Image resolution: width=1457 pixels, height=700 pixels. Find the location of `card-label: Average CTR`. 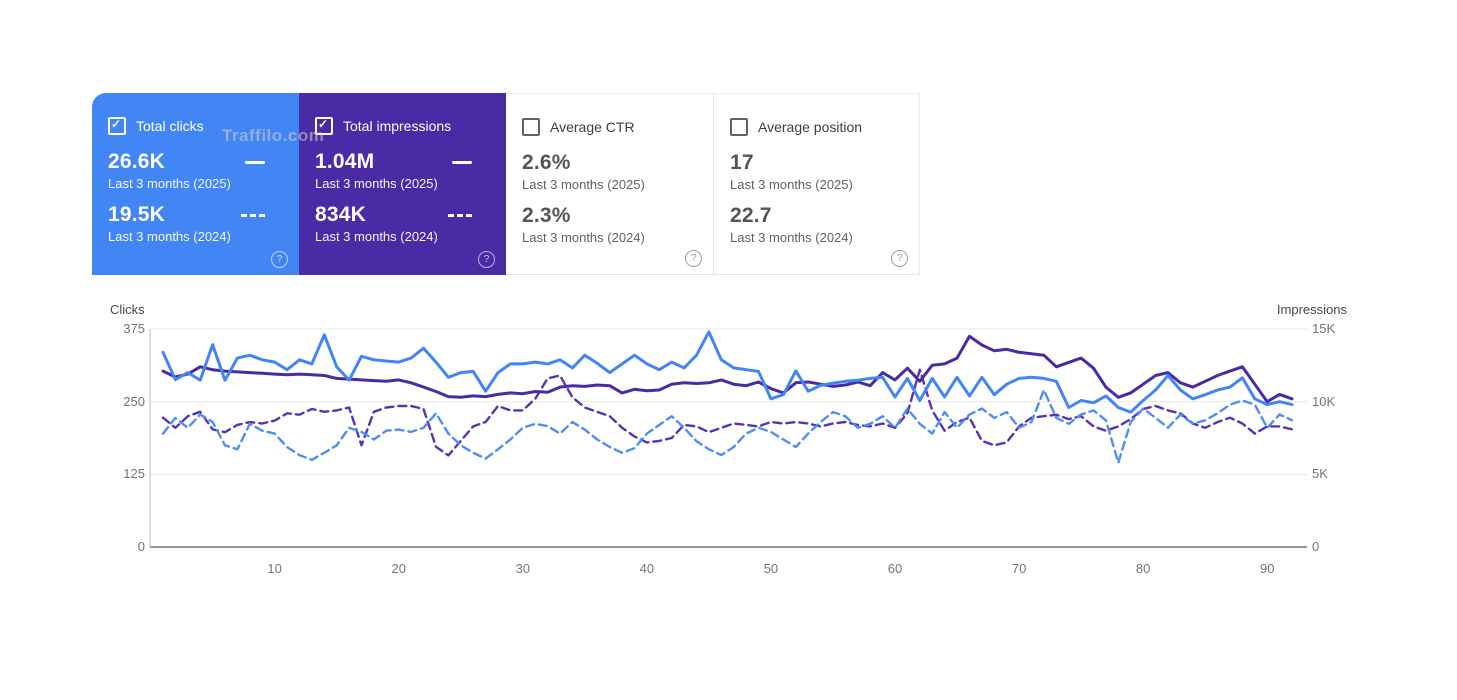

card-label: Average CTR is located at coordinates (592, 127).